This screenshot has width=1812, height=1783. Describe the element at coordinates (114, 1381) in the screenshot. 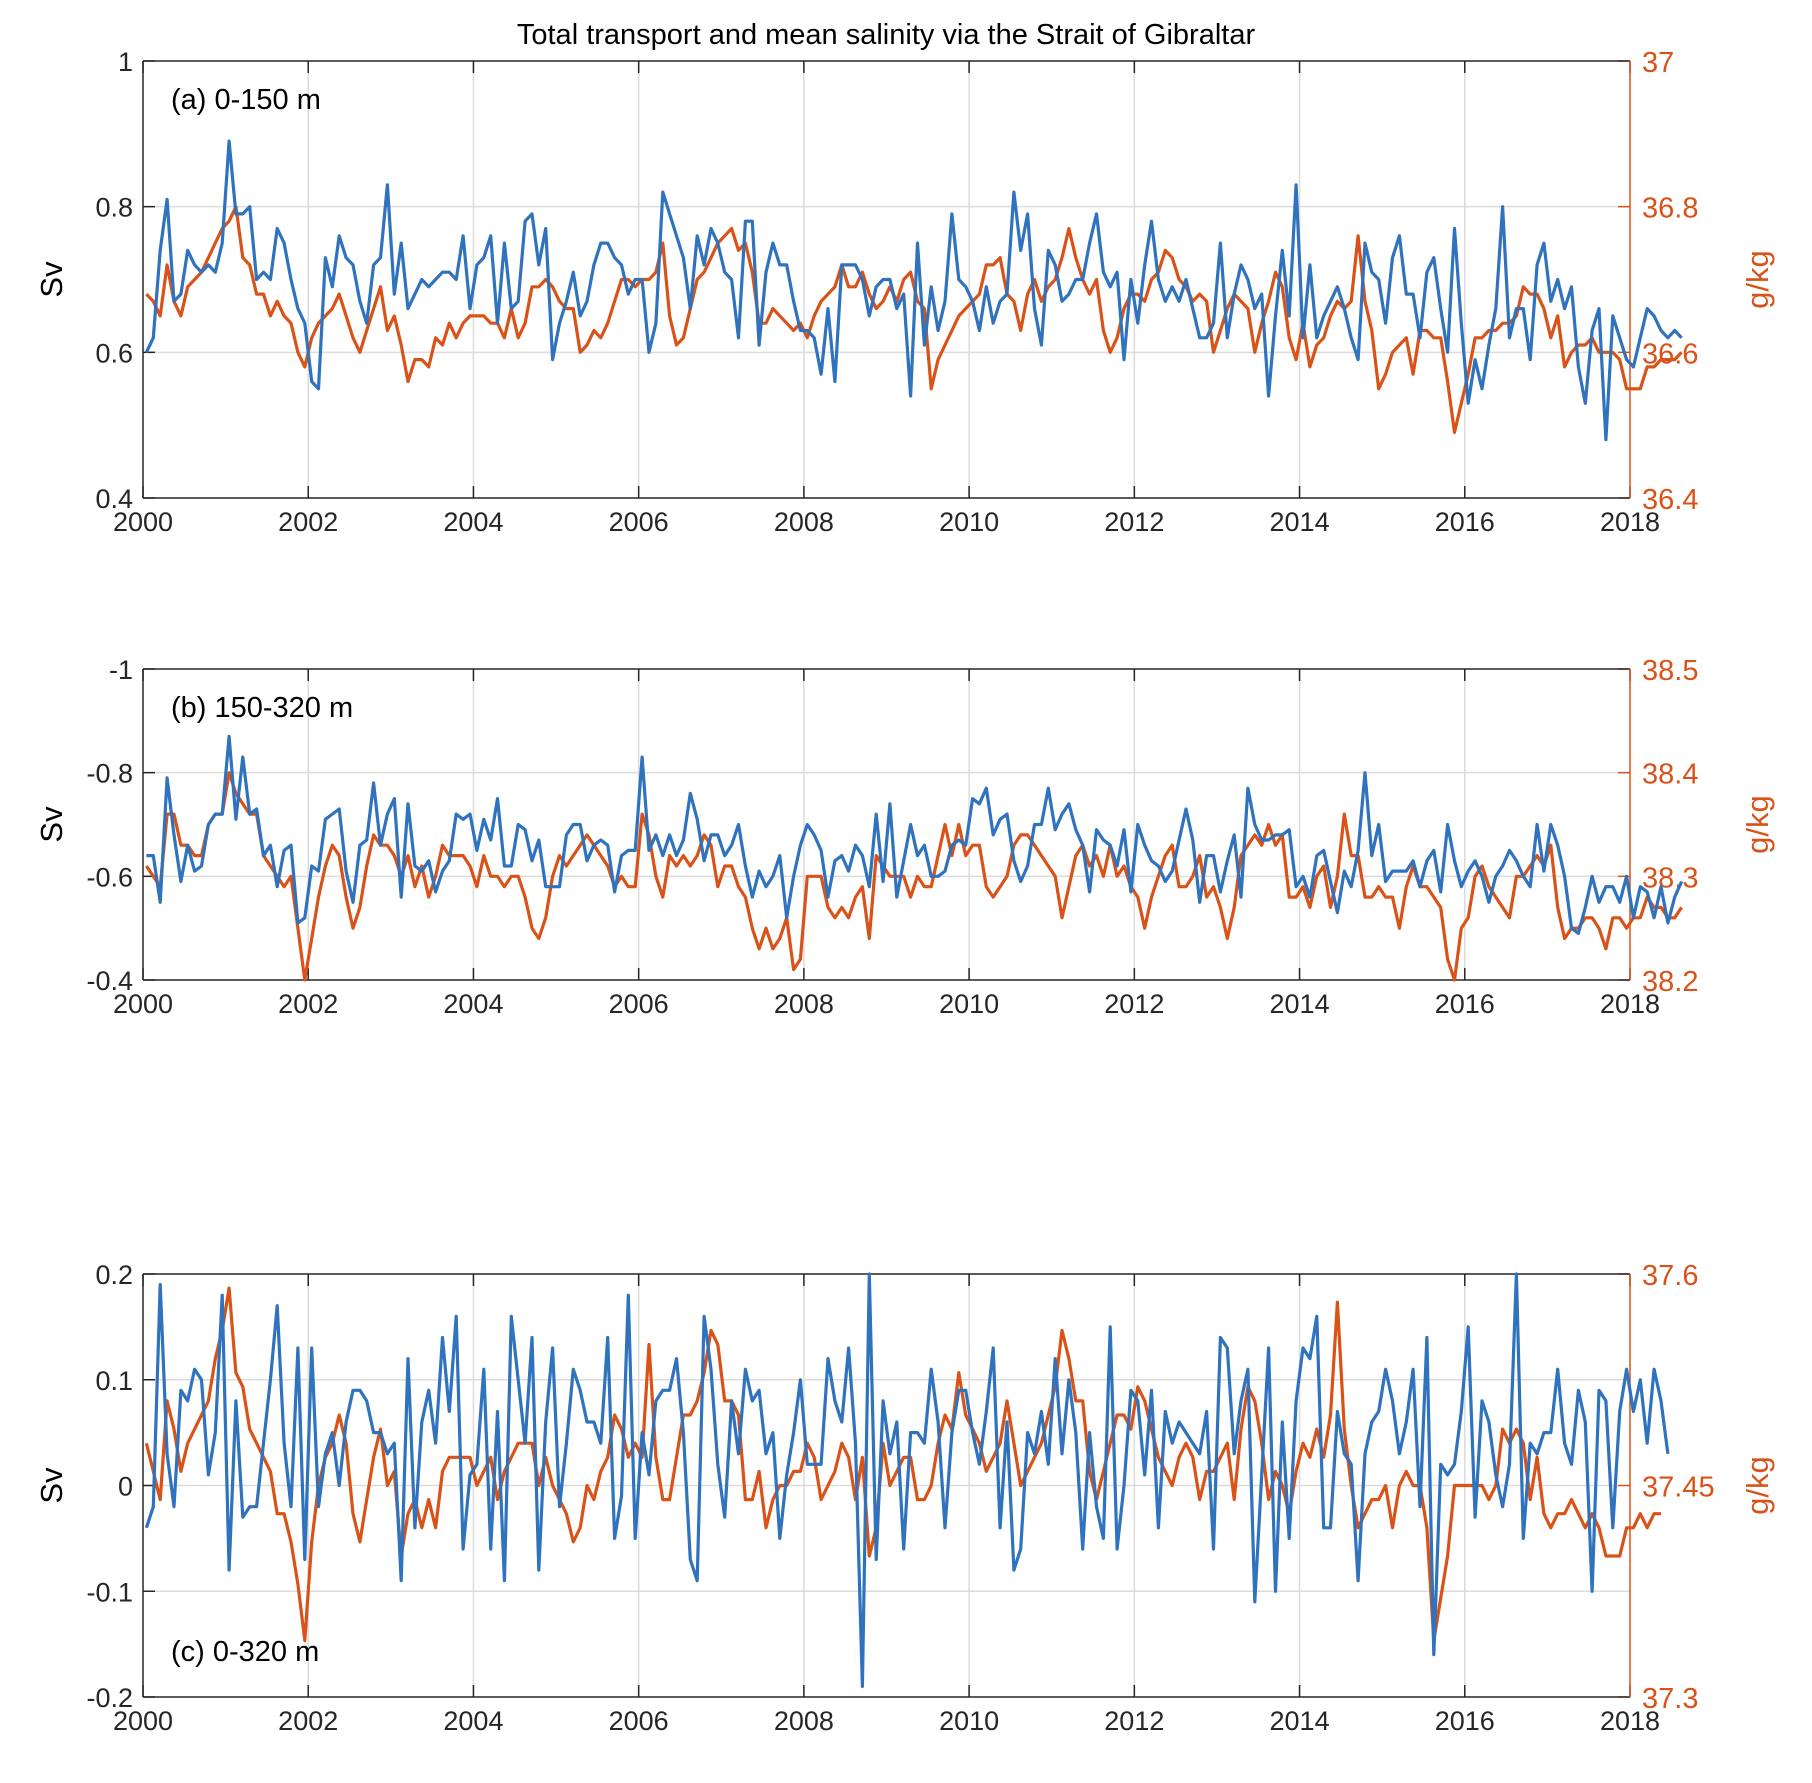

I see `y-tick-label-left: 0.1` at that location.